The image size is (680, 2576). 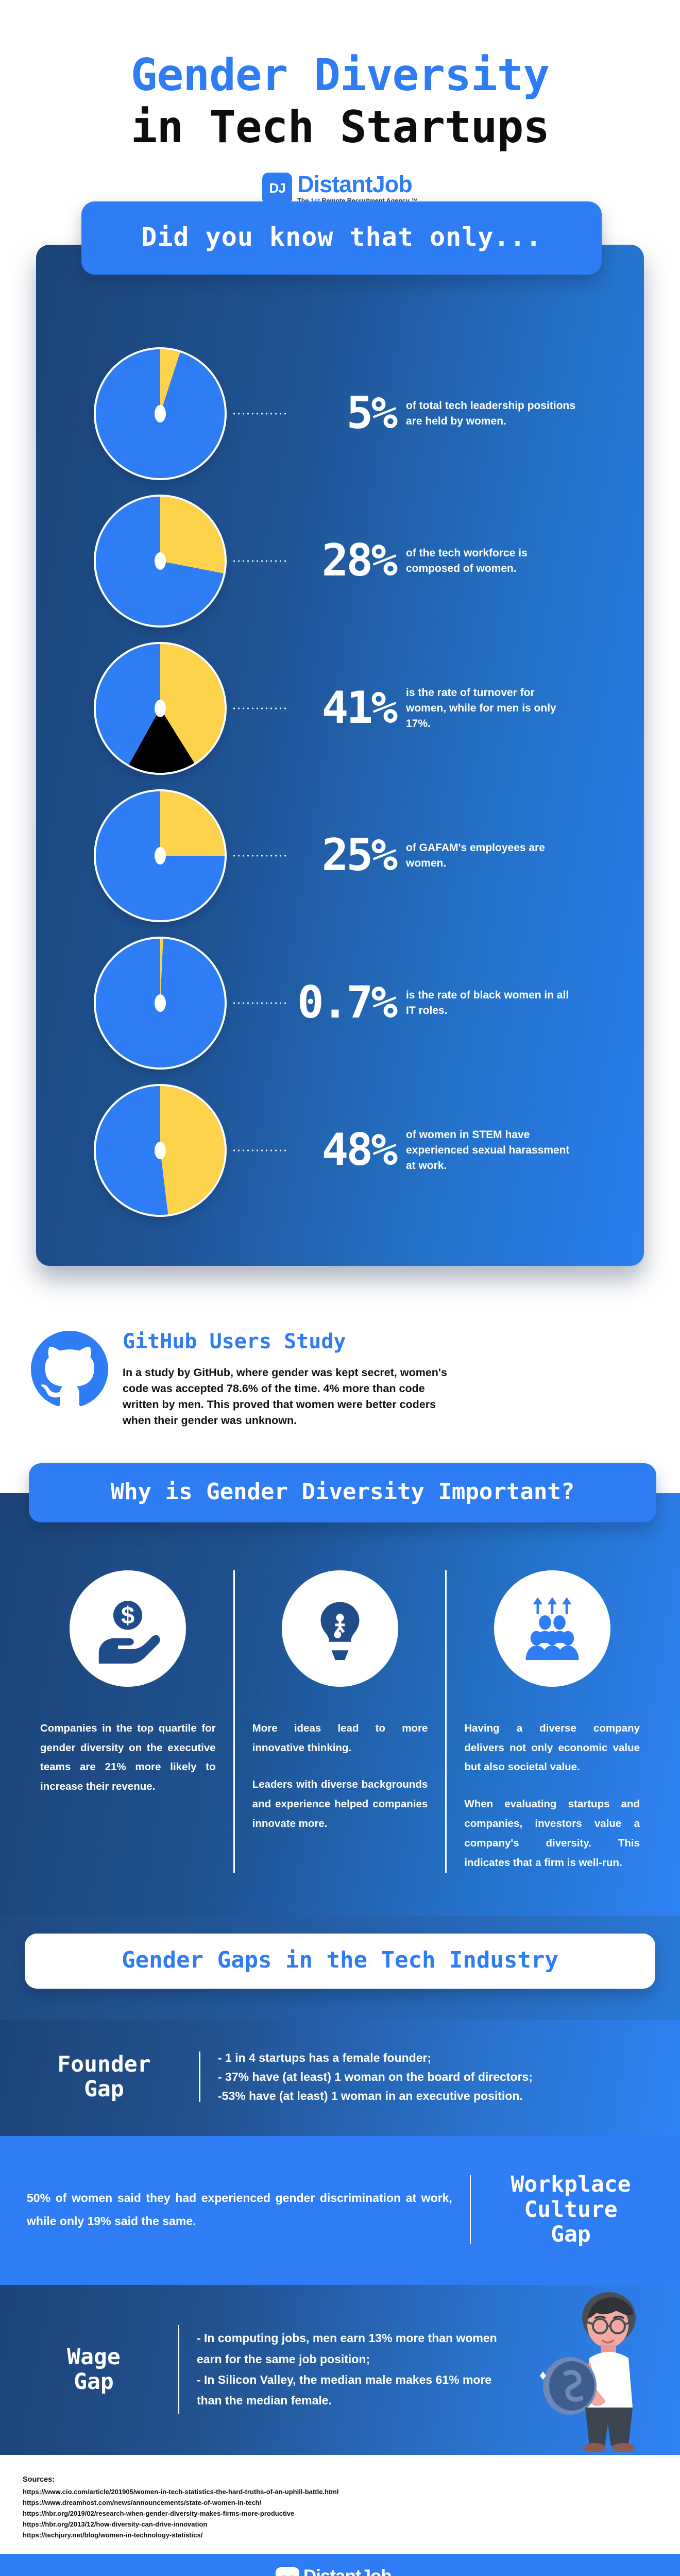 I want to click on sources-title: Sources:, so click(x=39, y=2479).